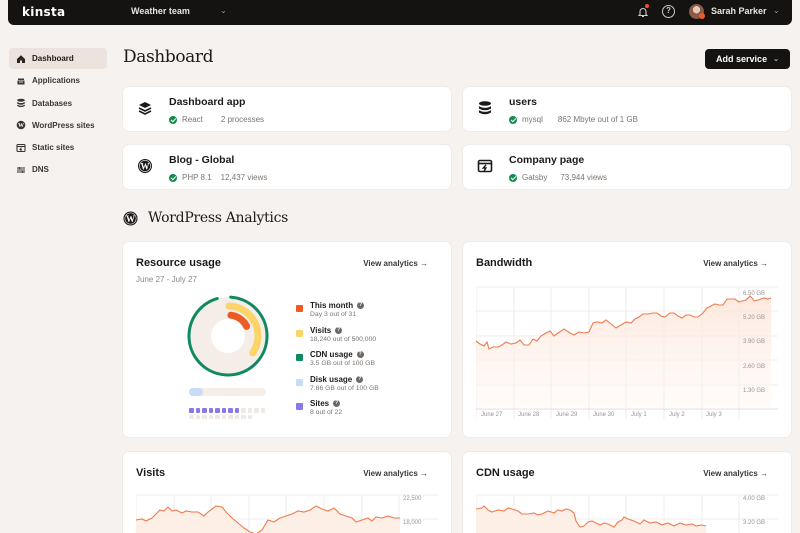 The height and width of the screenshot is (533, 800). What do you see at coordinates (197, 177) in the screenshot?
I see `service-tech: PHP 8.1` at bounding box center [197, 177].